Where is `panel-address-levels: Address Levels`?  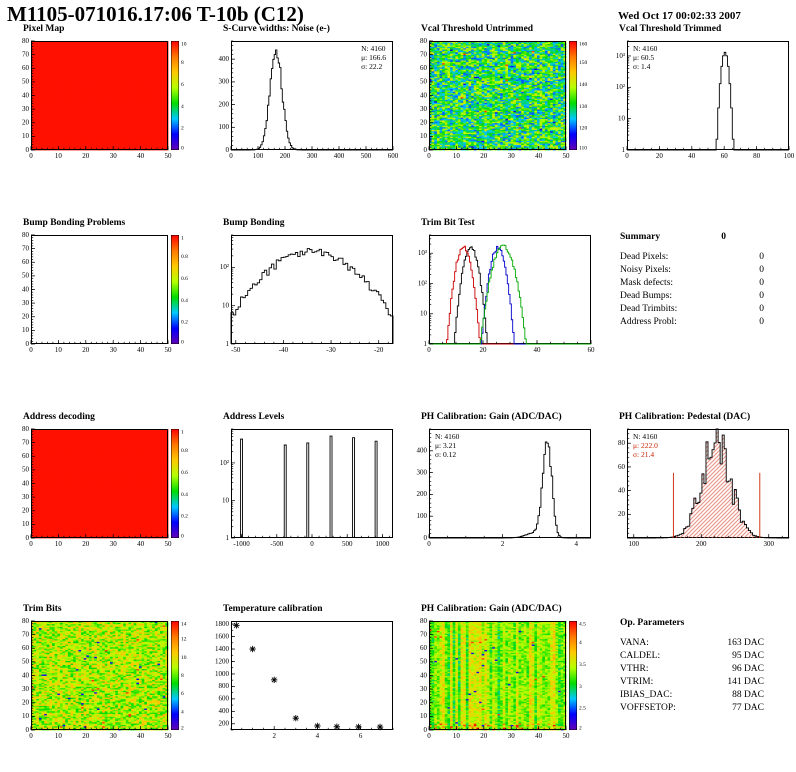
panel-address-levels: Address Levels is located at coordinates (304, 484).